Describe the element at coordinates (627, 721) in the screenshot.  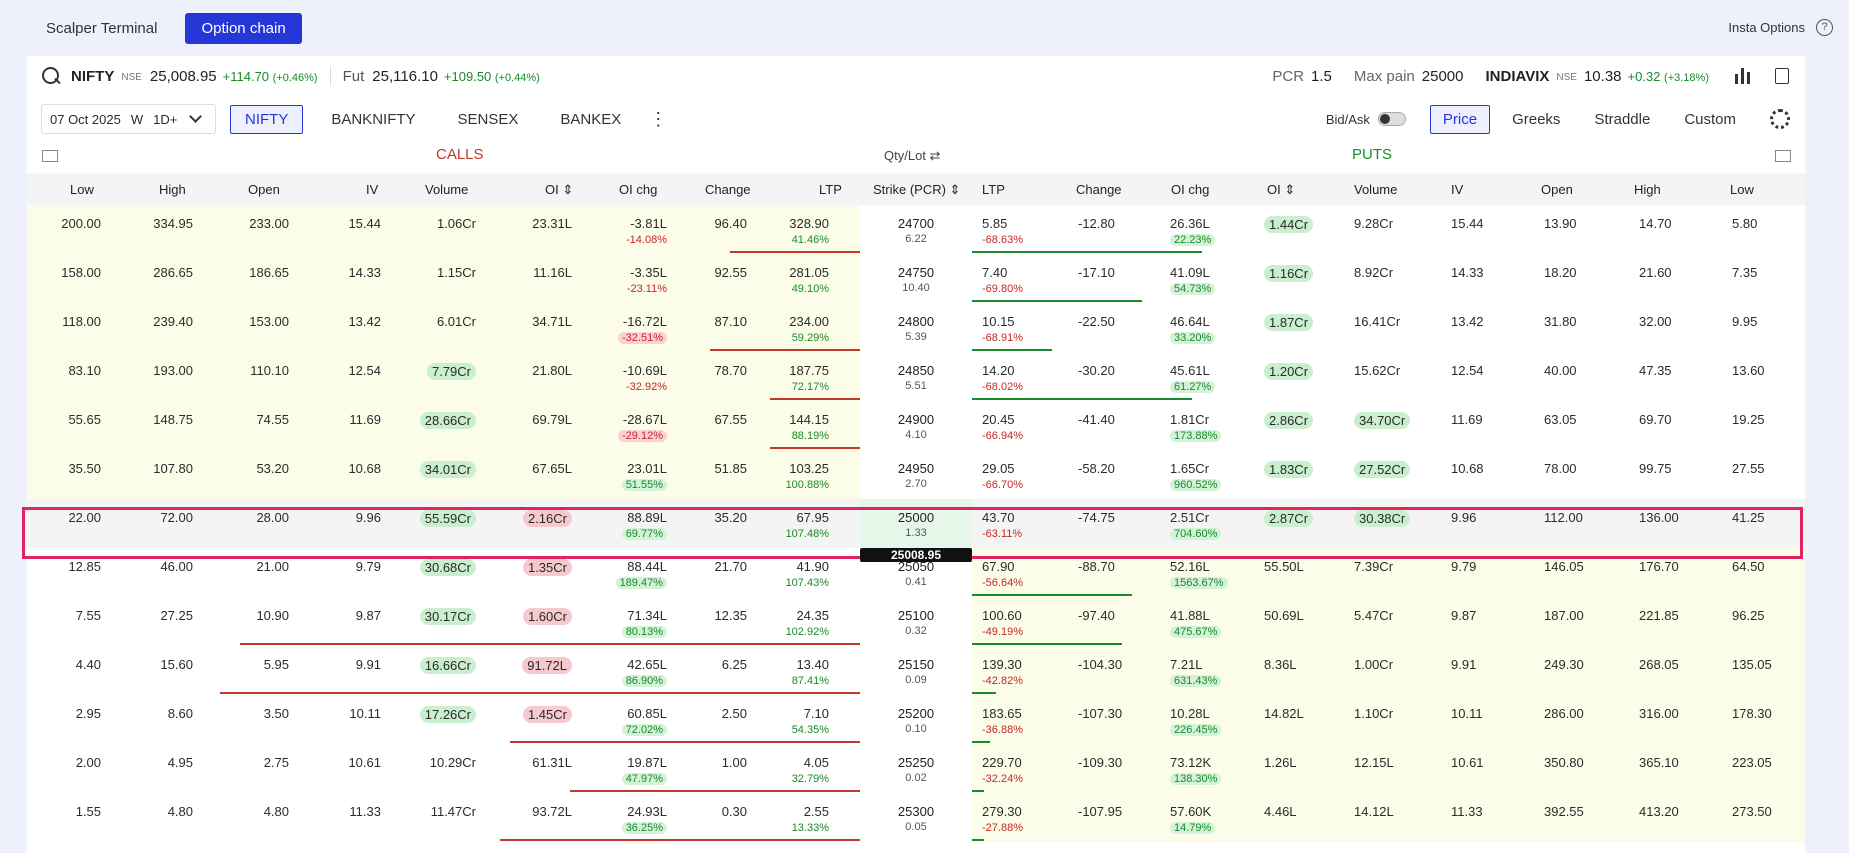
I see `call-oichg: 60.85L 72.02%` at that location.